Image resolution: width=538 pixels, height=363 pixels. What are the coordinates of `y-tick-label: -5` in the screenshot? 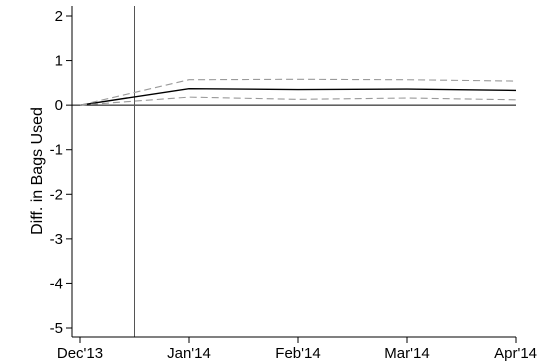 It's located at (56, 328).